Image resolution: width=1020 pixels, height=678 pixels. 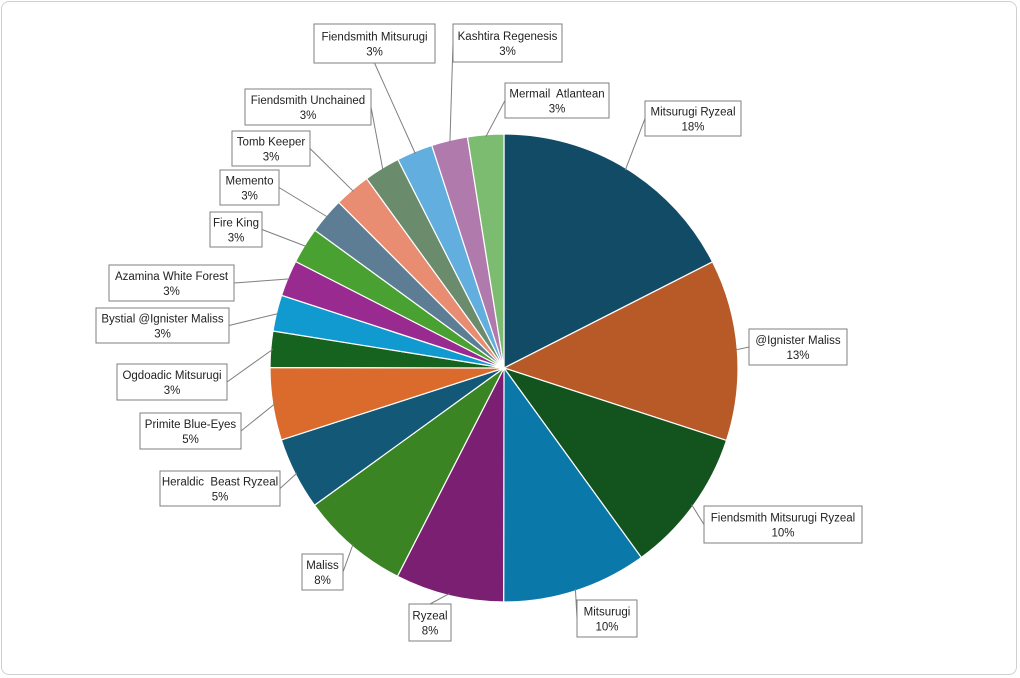 What do you see at coordinates (451, 92) in the screenshot?
I see `leader-line-kashtira-regenesis` at bounding box center [451, 92].